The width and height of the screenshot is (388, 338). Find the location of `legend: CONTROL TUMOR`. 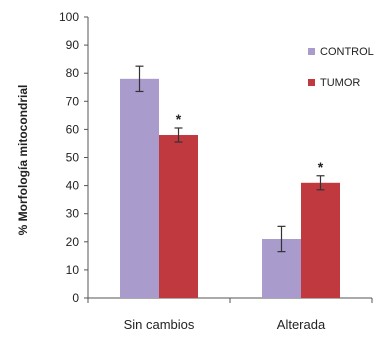

legend: CONTROL TUMOR is located at coordinates (341, 67).